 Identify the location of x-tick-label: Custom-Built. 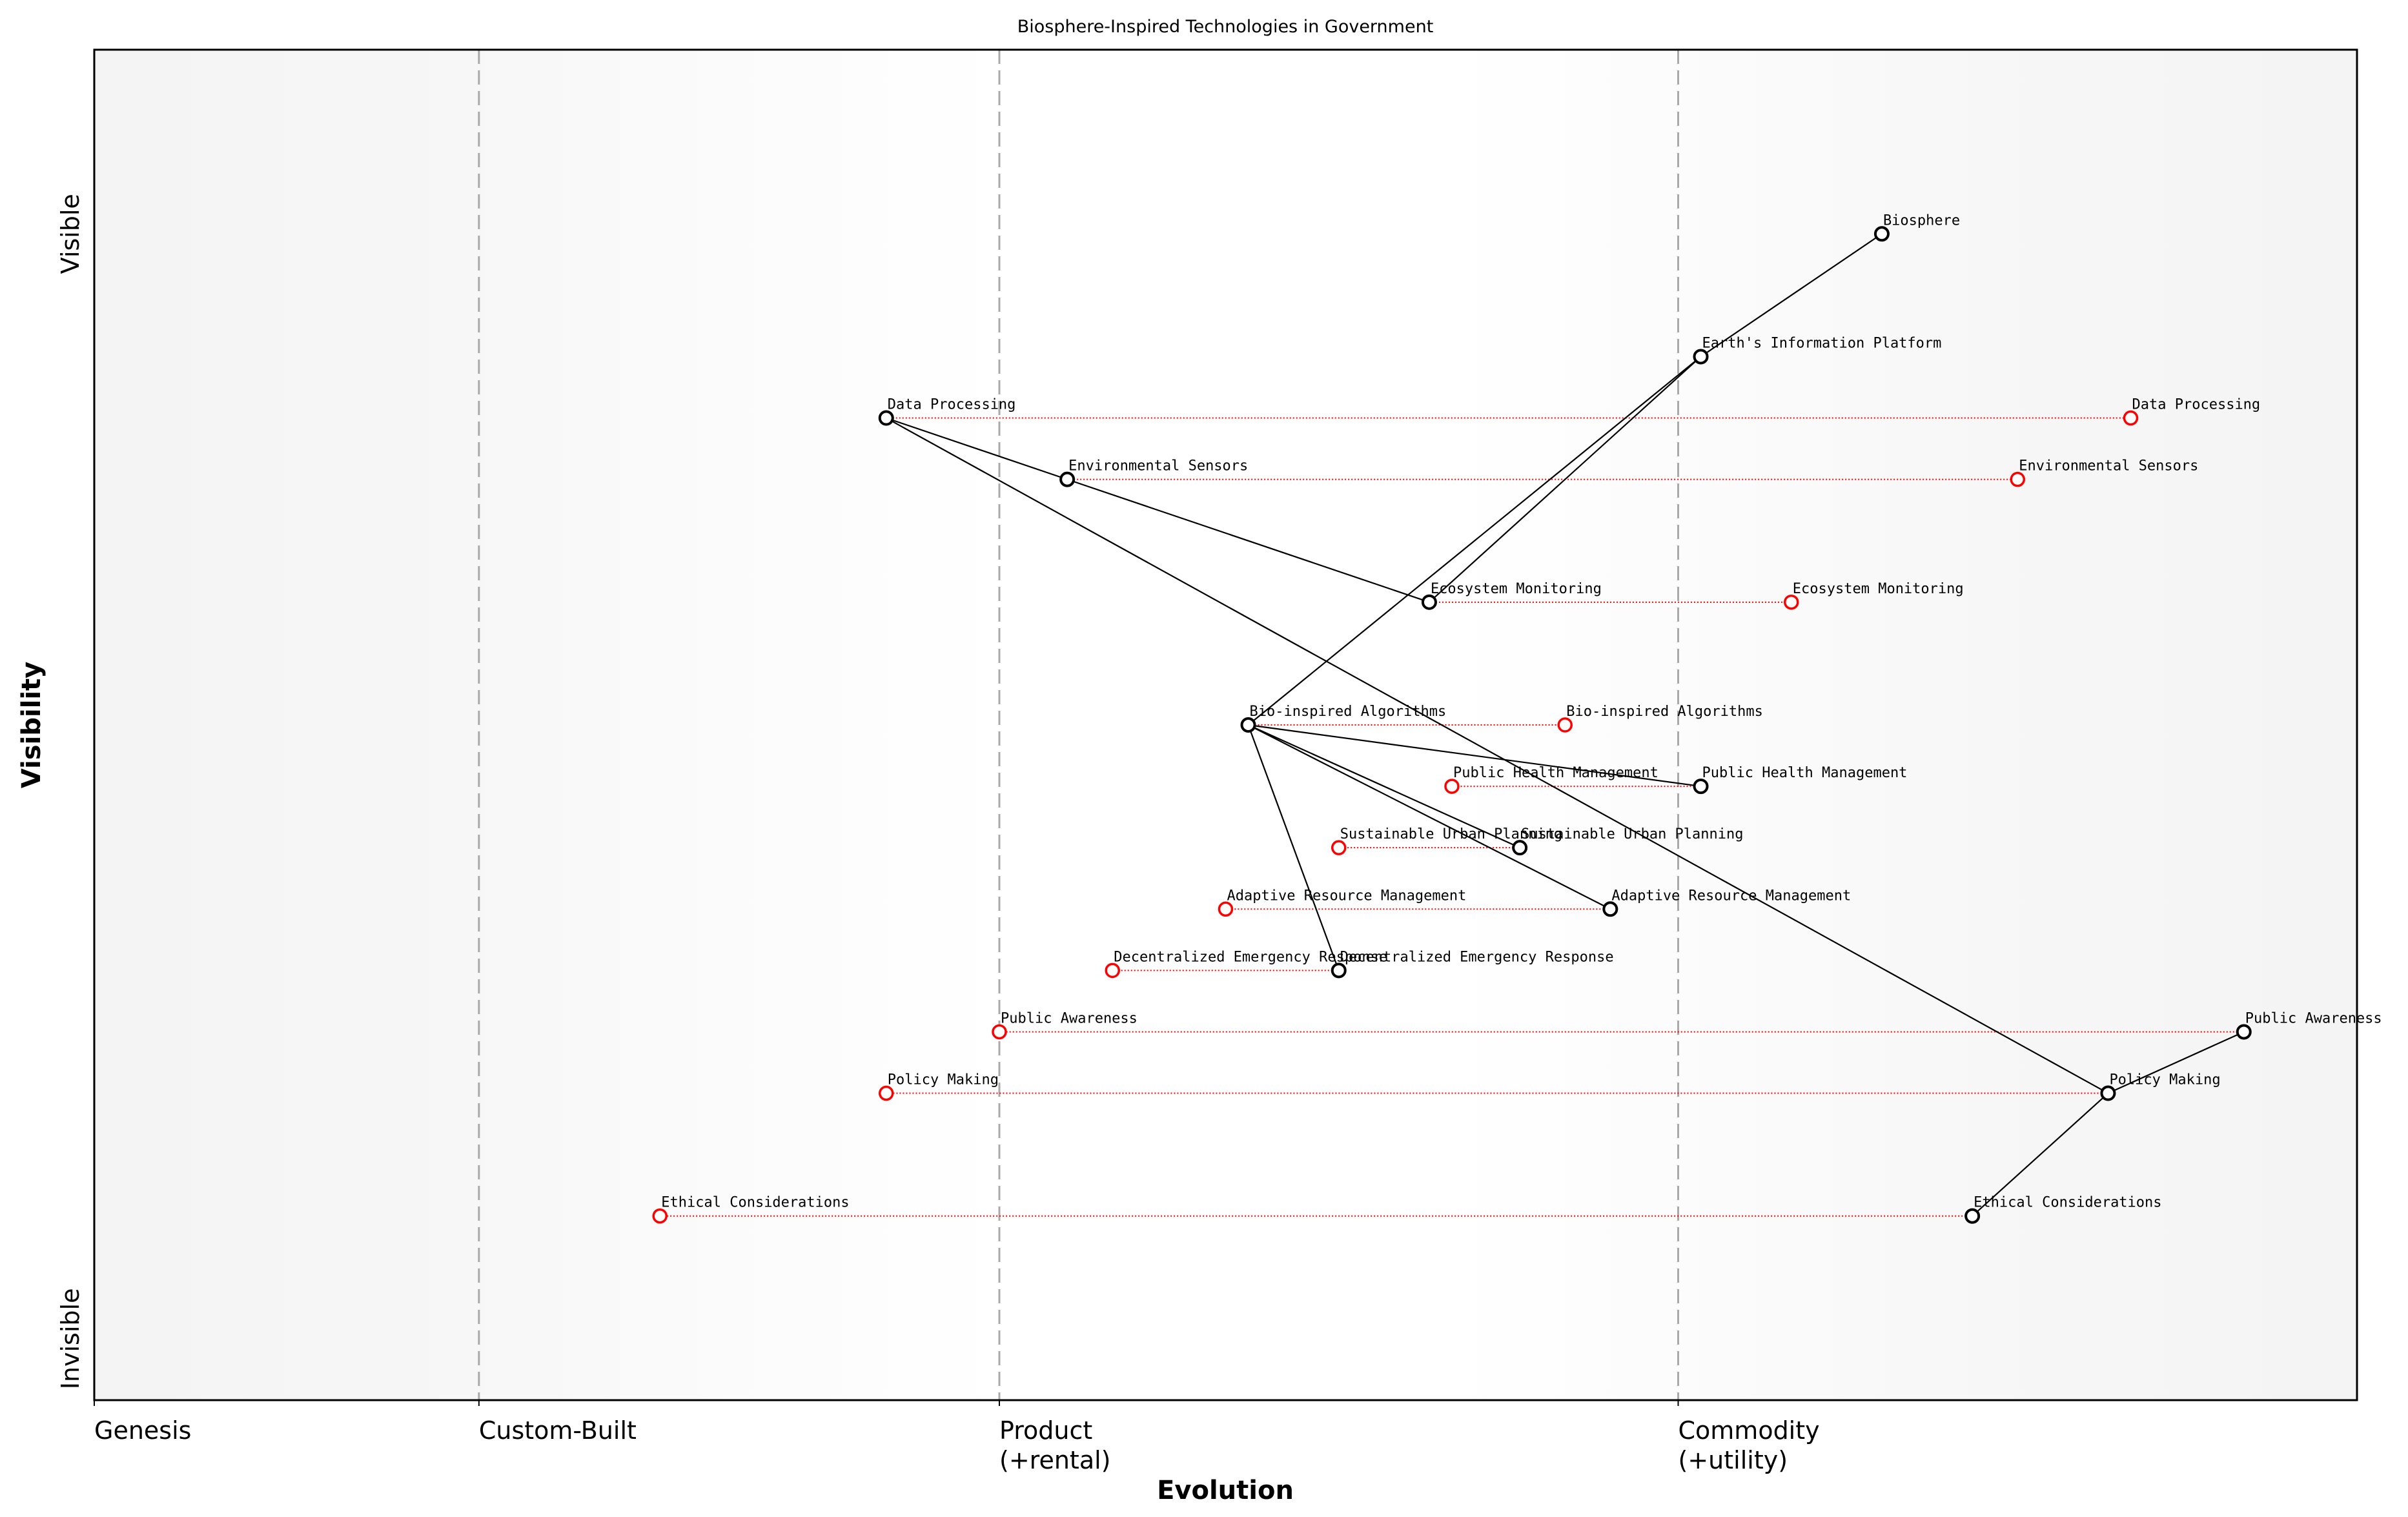
(558, 1430).